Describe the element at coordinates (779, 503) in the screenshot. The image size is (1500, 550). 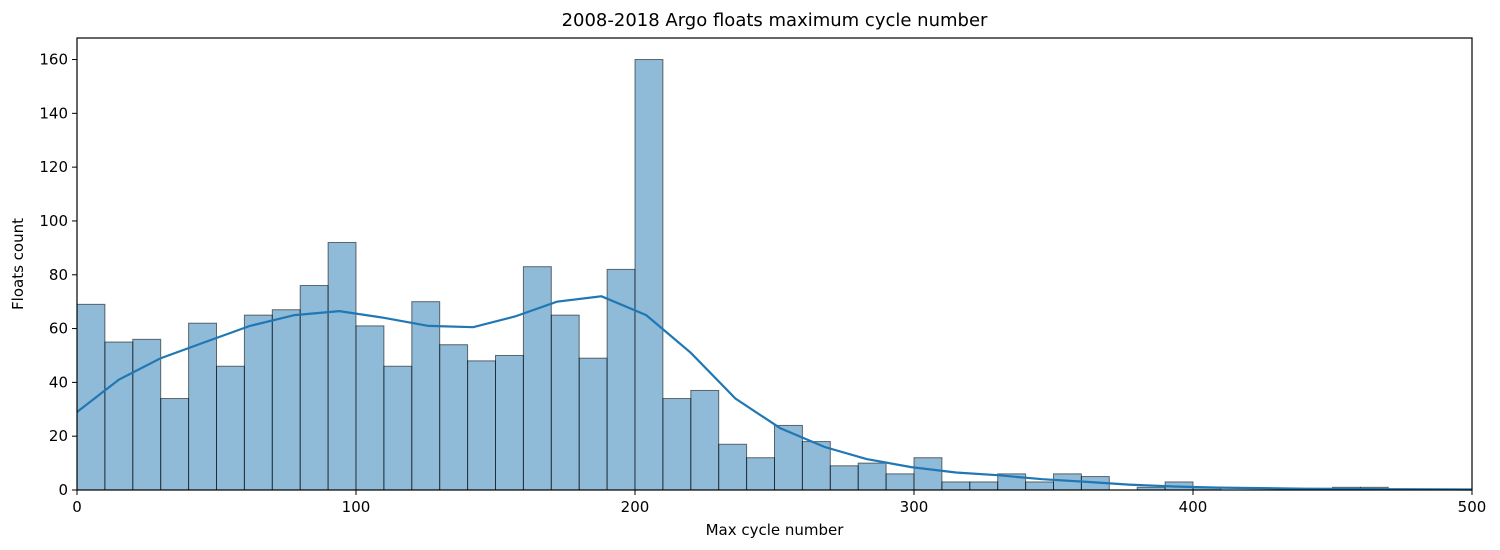
I see `x-axis: 0 100 200 300 400 500` at that location.